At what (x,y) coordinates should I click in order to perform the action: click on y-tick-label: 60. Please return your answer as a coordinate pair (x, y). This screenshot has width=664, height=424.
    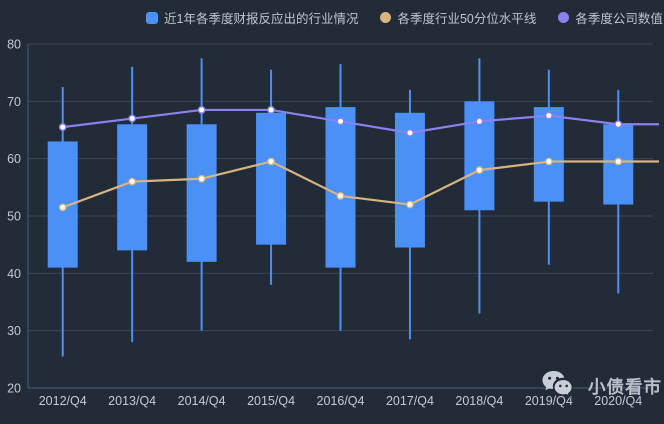
    Looking at the image, I should click on (14, 159).